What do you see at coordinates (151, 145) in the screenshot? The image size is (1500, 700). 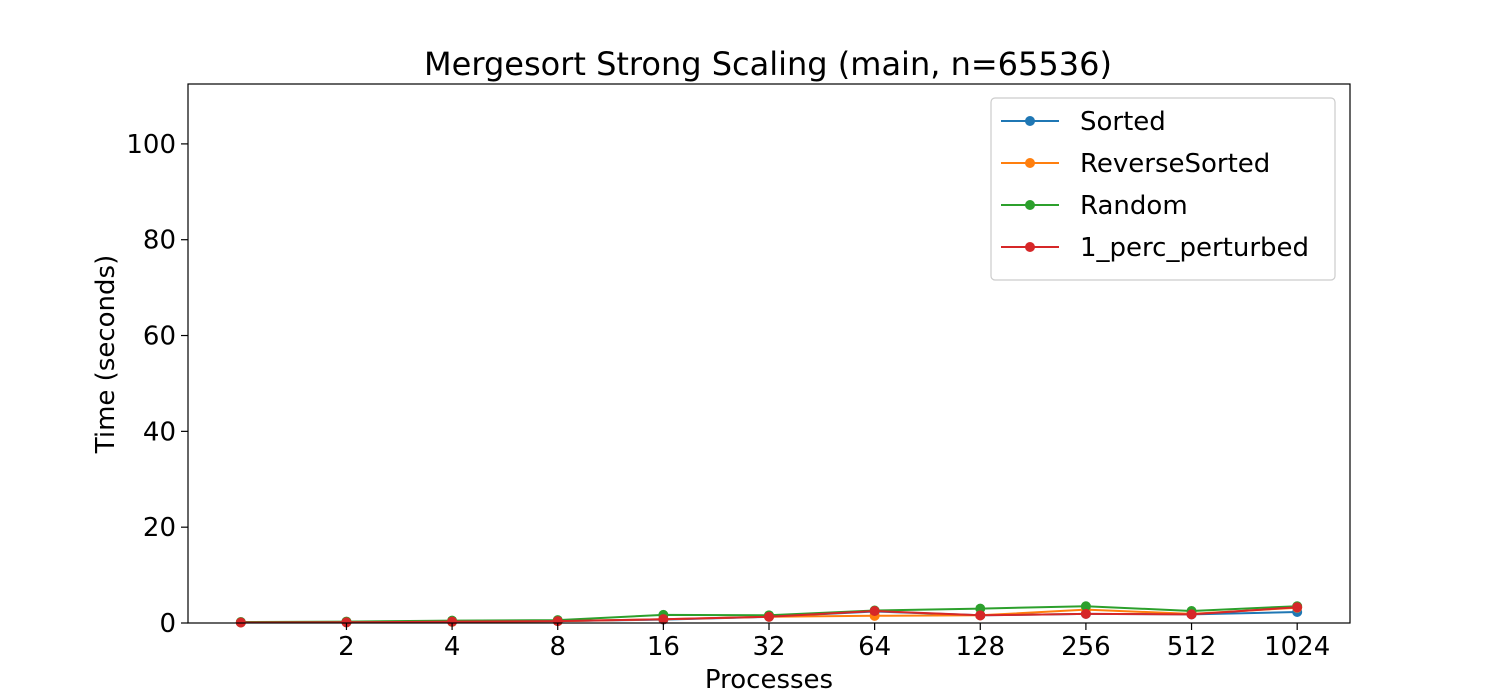 I see `y-tick-label: 100` at bounding box center [151, 145].